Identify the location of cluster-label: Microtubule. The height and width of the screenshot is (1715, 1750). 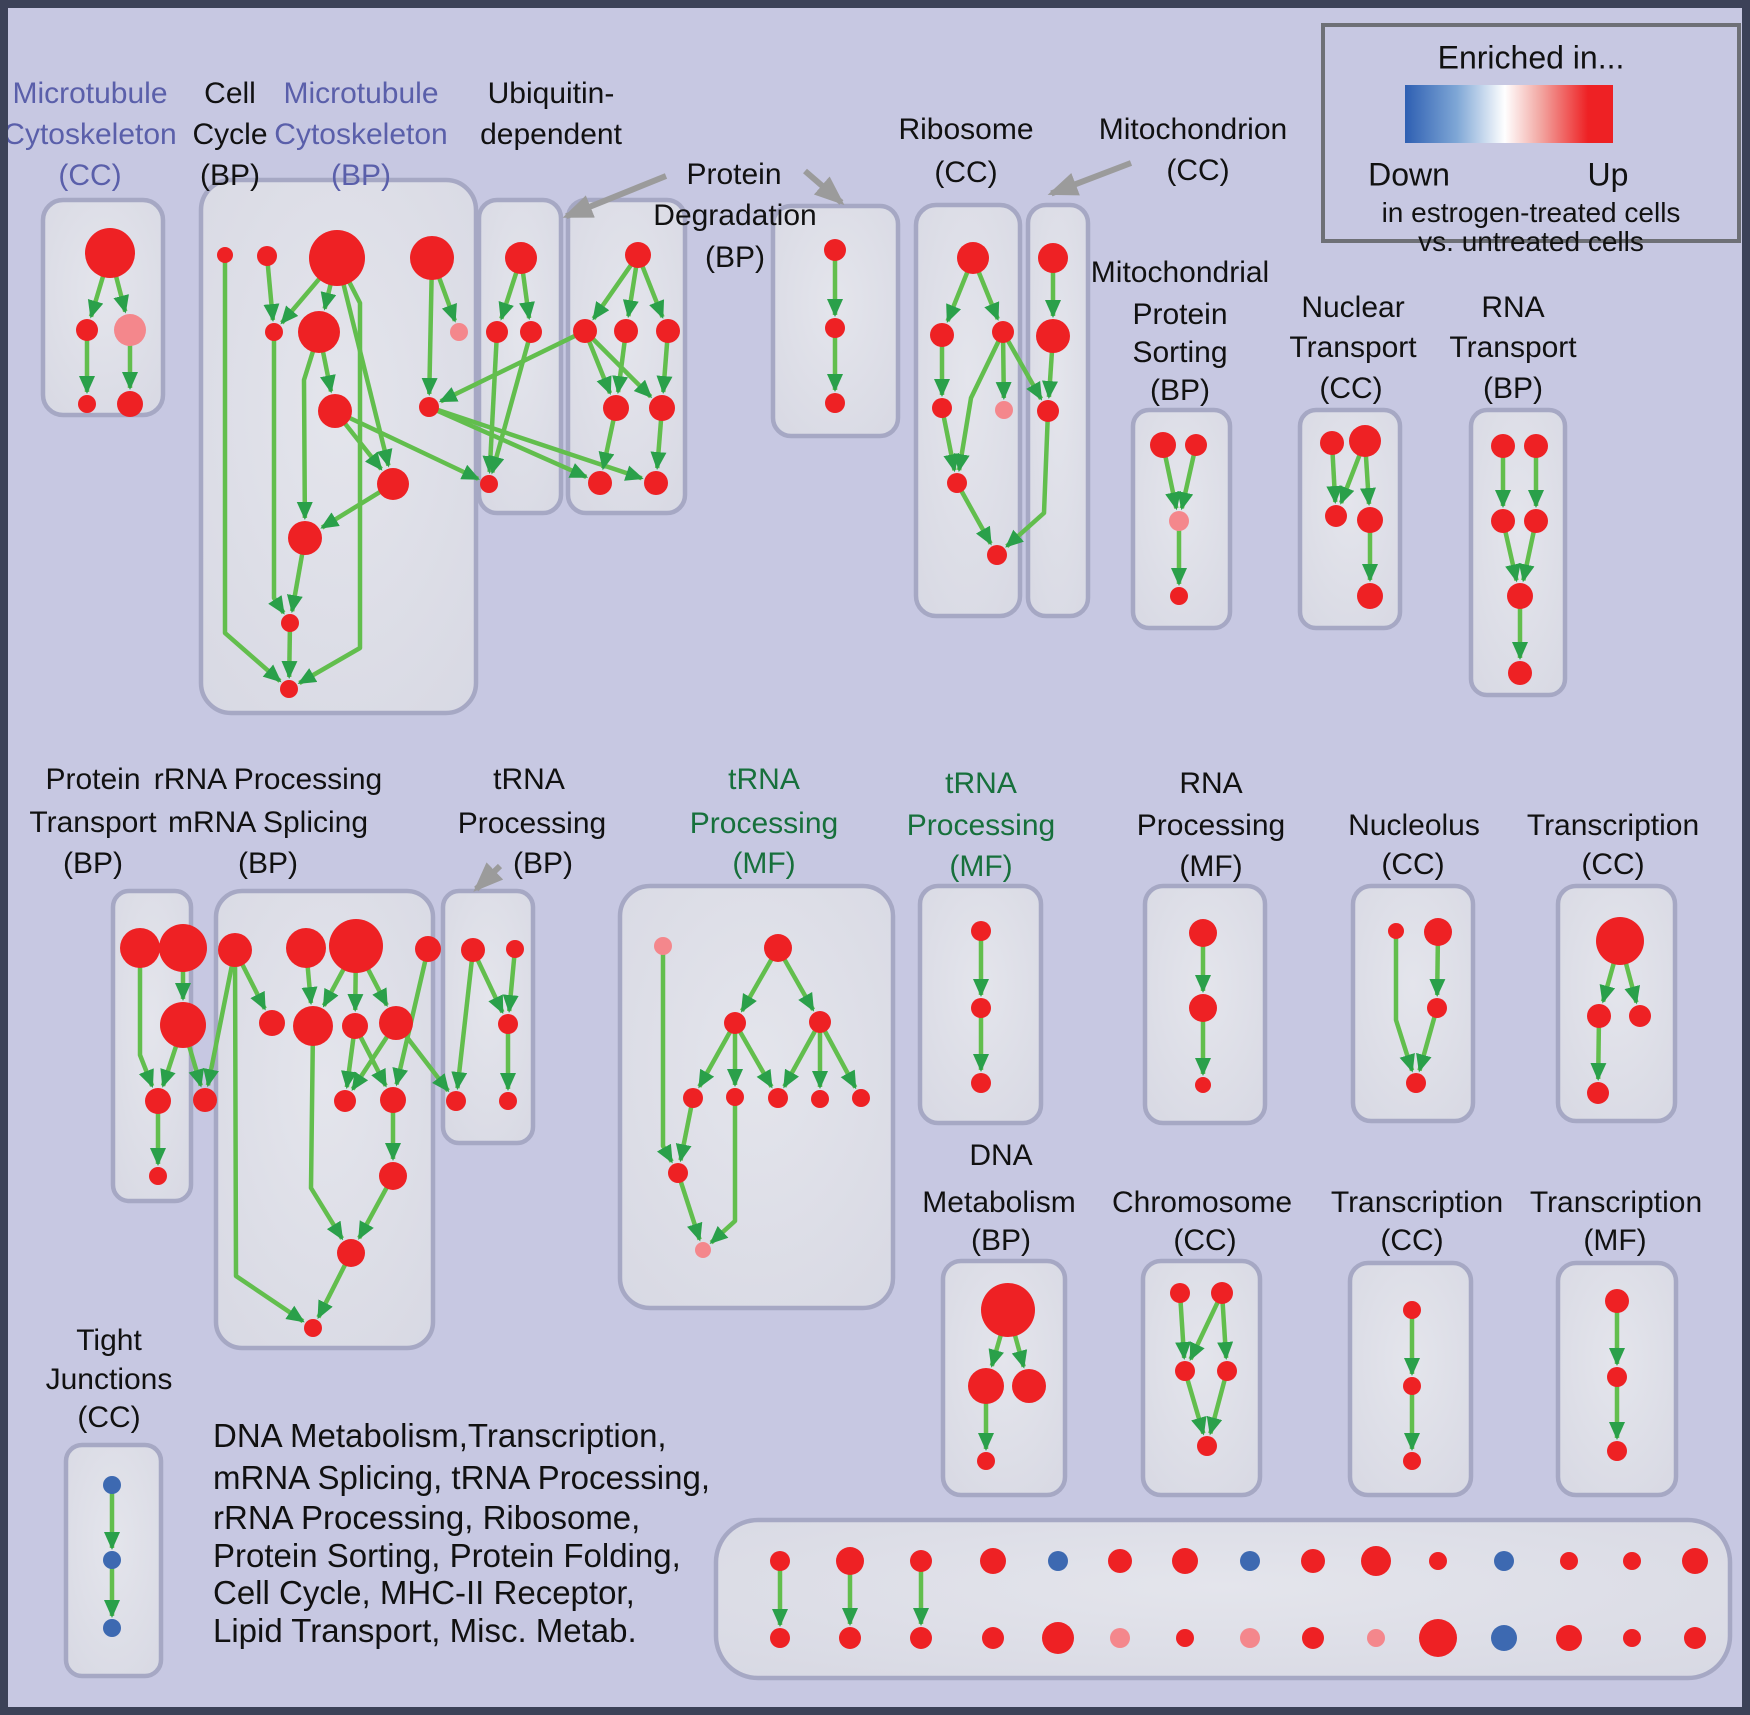
(90, 93).